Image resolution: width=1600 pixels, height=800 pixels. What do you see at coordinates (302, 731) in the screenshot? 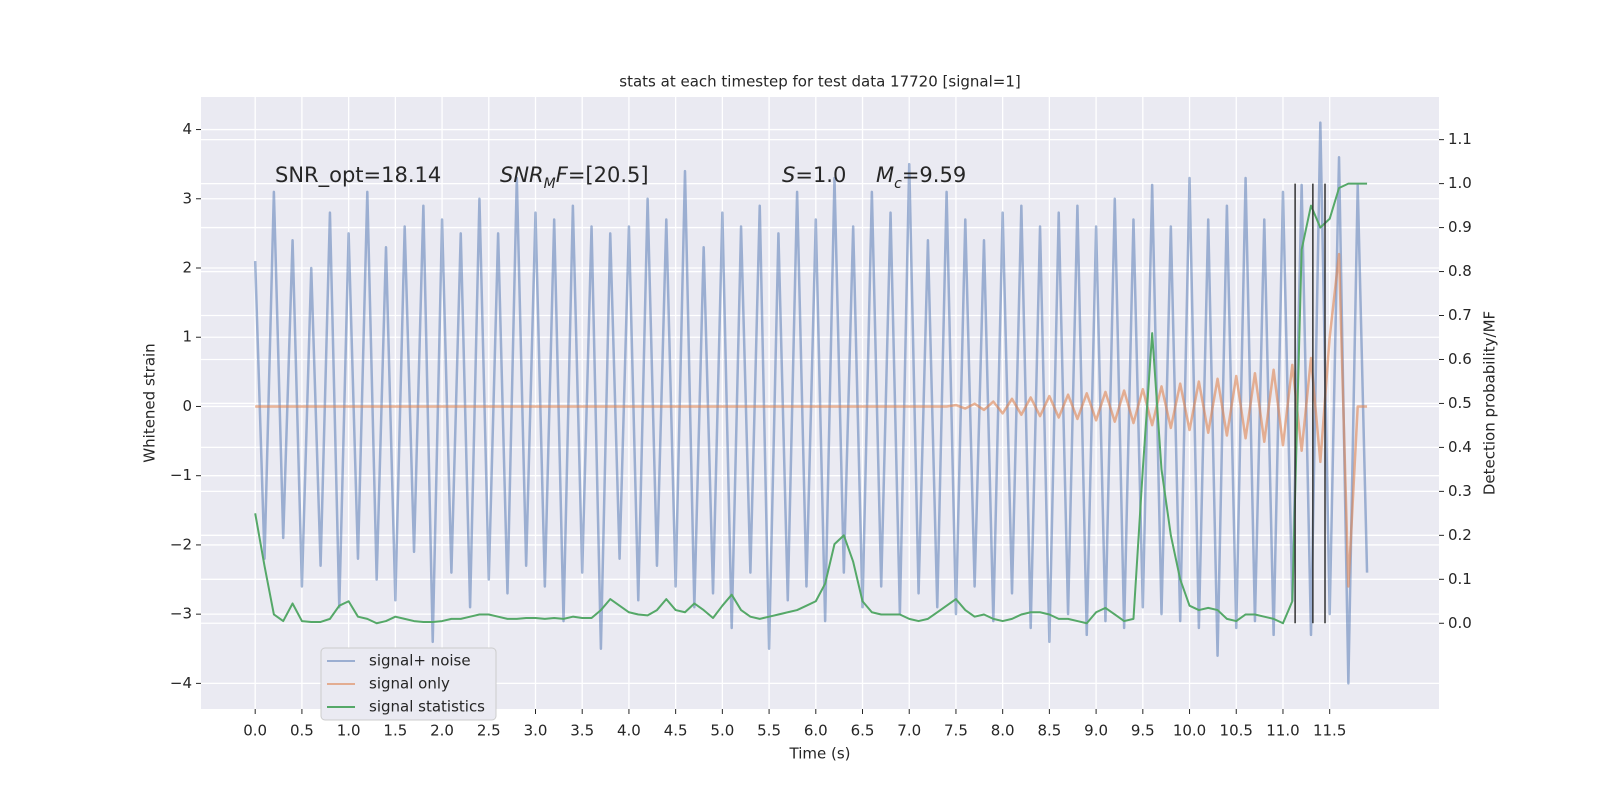
I see `x-tick-label: 0.5` at bounding box center [302, 731].